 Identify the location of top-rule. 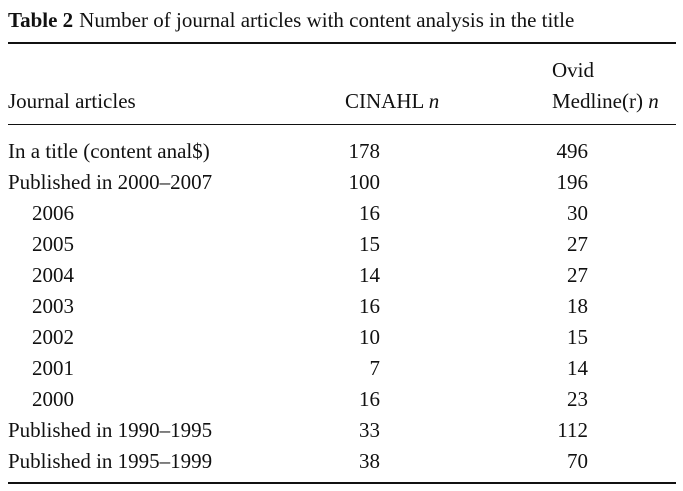
(342, 43).